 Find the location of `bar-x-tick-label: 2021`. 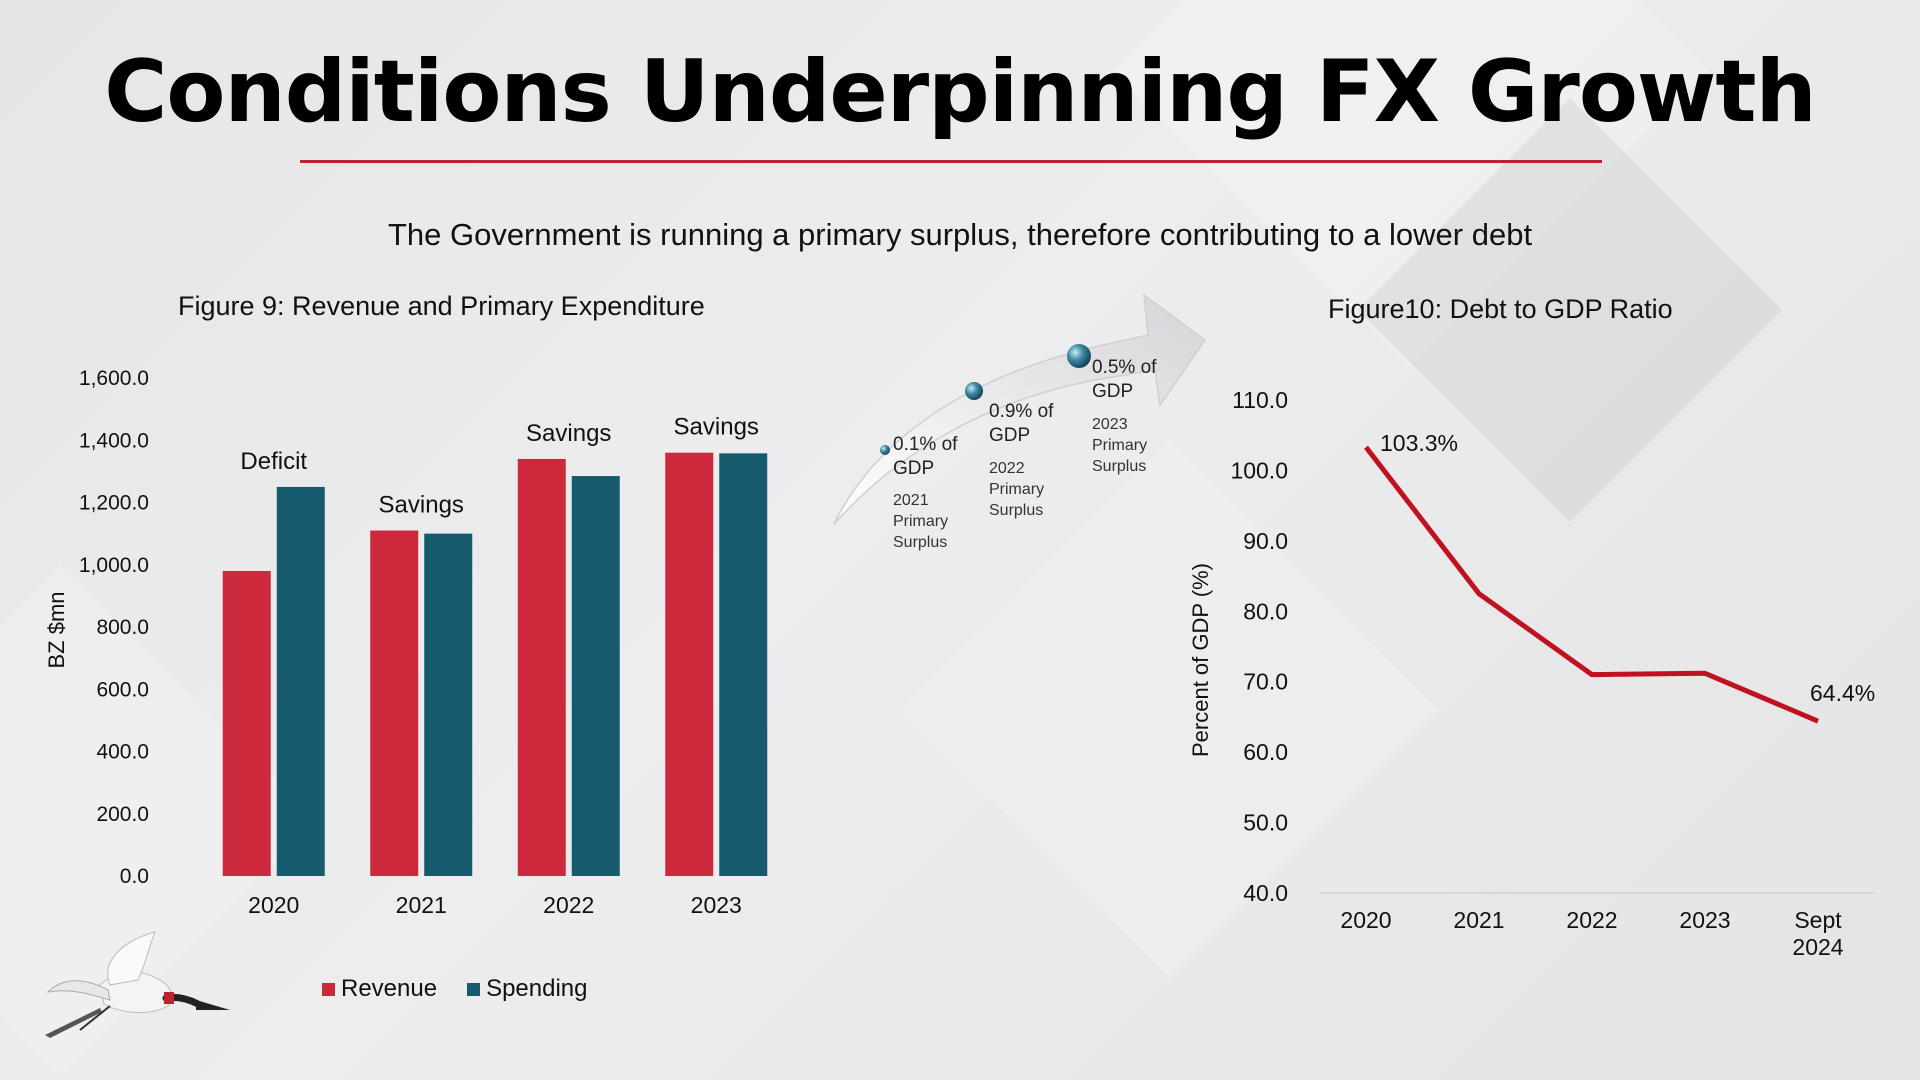

bar-x-tick-label: 2021 is located at coordinates (421, 905).